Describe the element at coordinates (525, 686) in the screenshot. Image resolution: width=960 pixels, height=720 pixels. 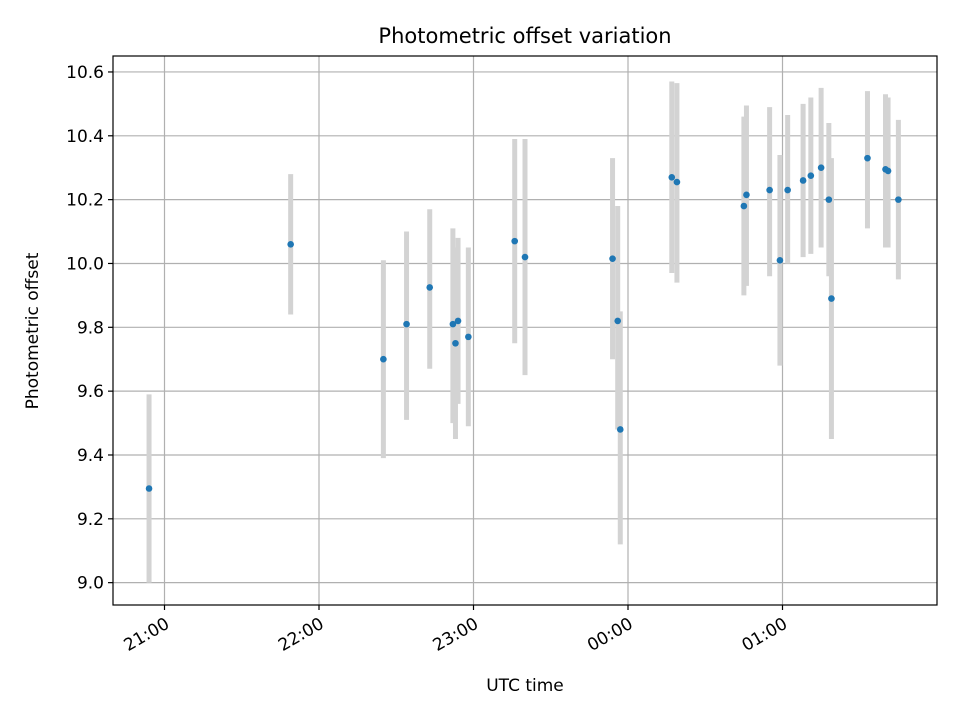
I see `x-axis-label: UTC time` at that location.